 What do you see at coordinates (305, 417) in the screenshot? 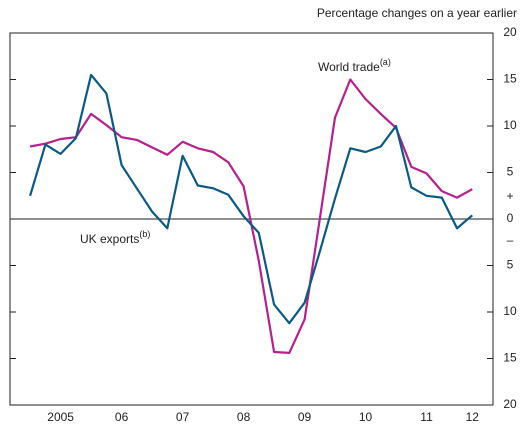
I see `x-tick-label: 09` at bounding box center [305, 417].